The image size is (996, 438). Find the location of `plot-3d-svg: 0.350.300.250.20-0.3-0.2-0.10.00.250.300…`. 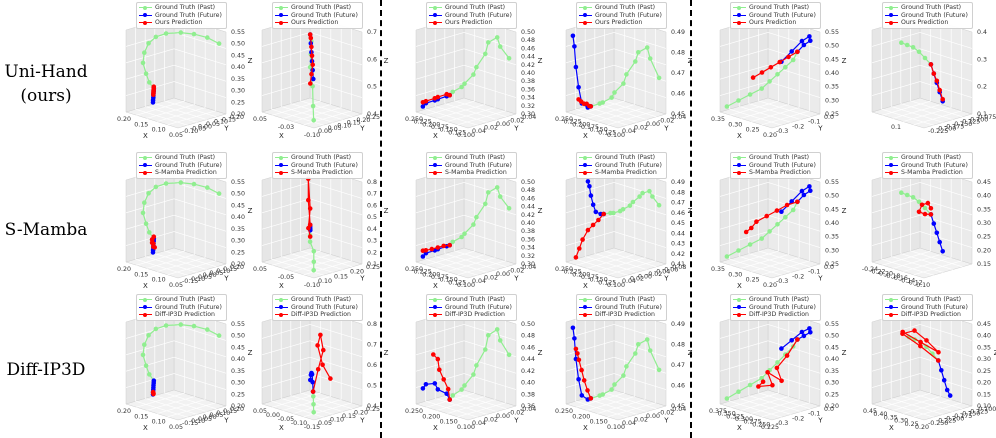

plot-3d-svg: 0.350.300.250.20-0.3-0.2-0.10.00.250.300… is located at coordinates (779, 77).